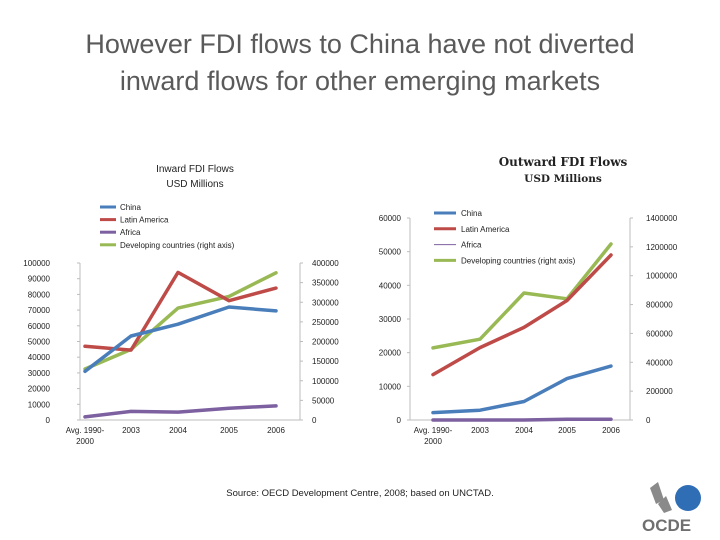 This screenshot has width=720, height=540. Describe the element at coordinates (666, 525) in the screenshot. I see `oecd-logo-text: OCDE` at that location.